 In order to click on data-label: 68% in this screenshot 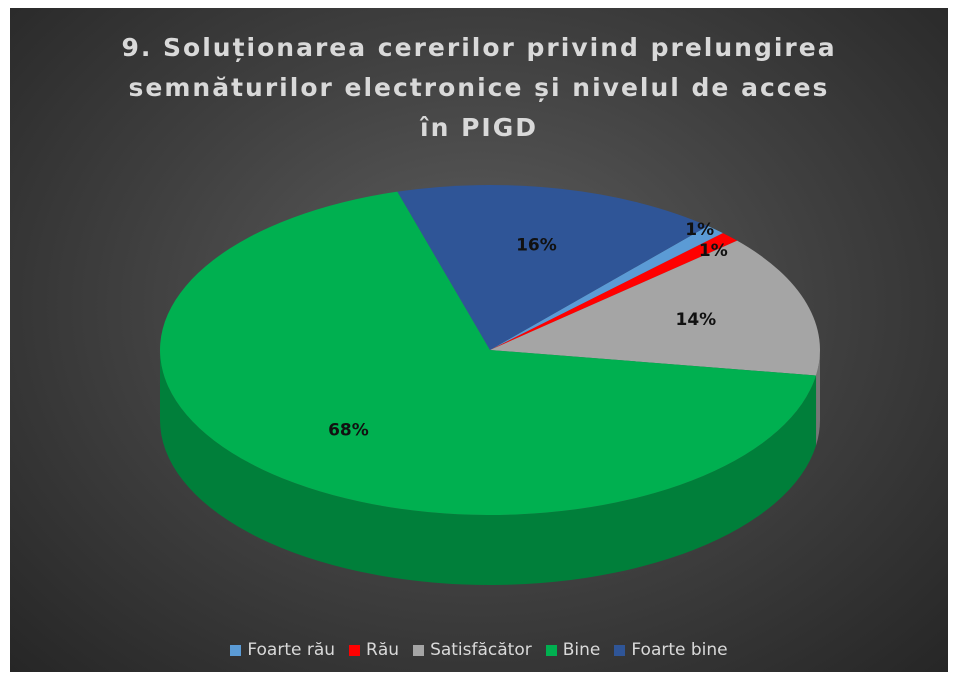, I will do `click(348, 431)`.